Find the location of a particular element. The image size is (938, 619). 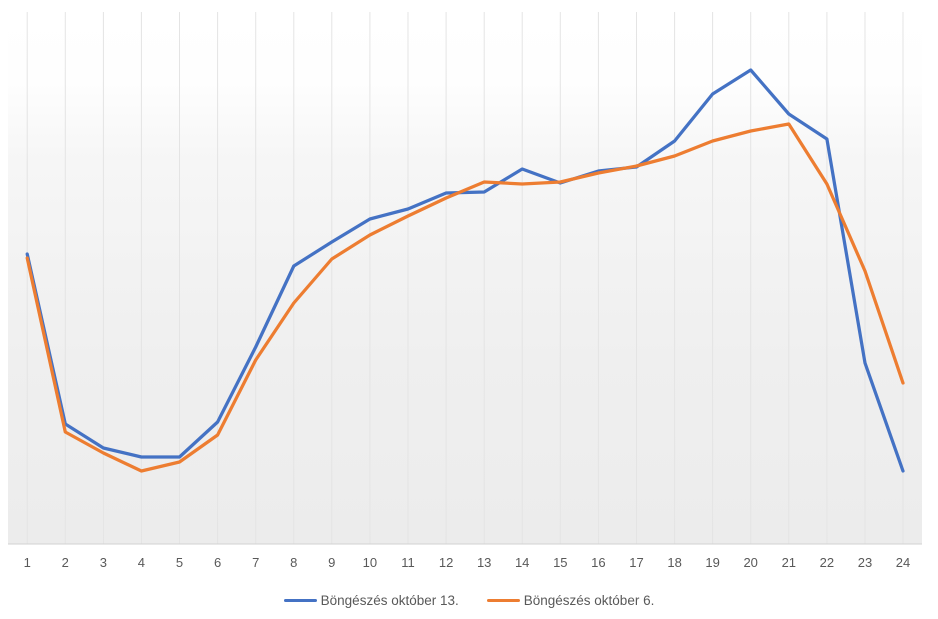

x-axis-tick-label: 17 is located at coordinates (636, 562).